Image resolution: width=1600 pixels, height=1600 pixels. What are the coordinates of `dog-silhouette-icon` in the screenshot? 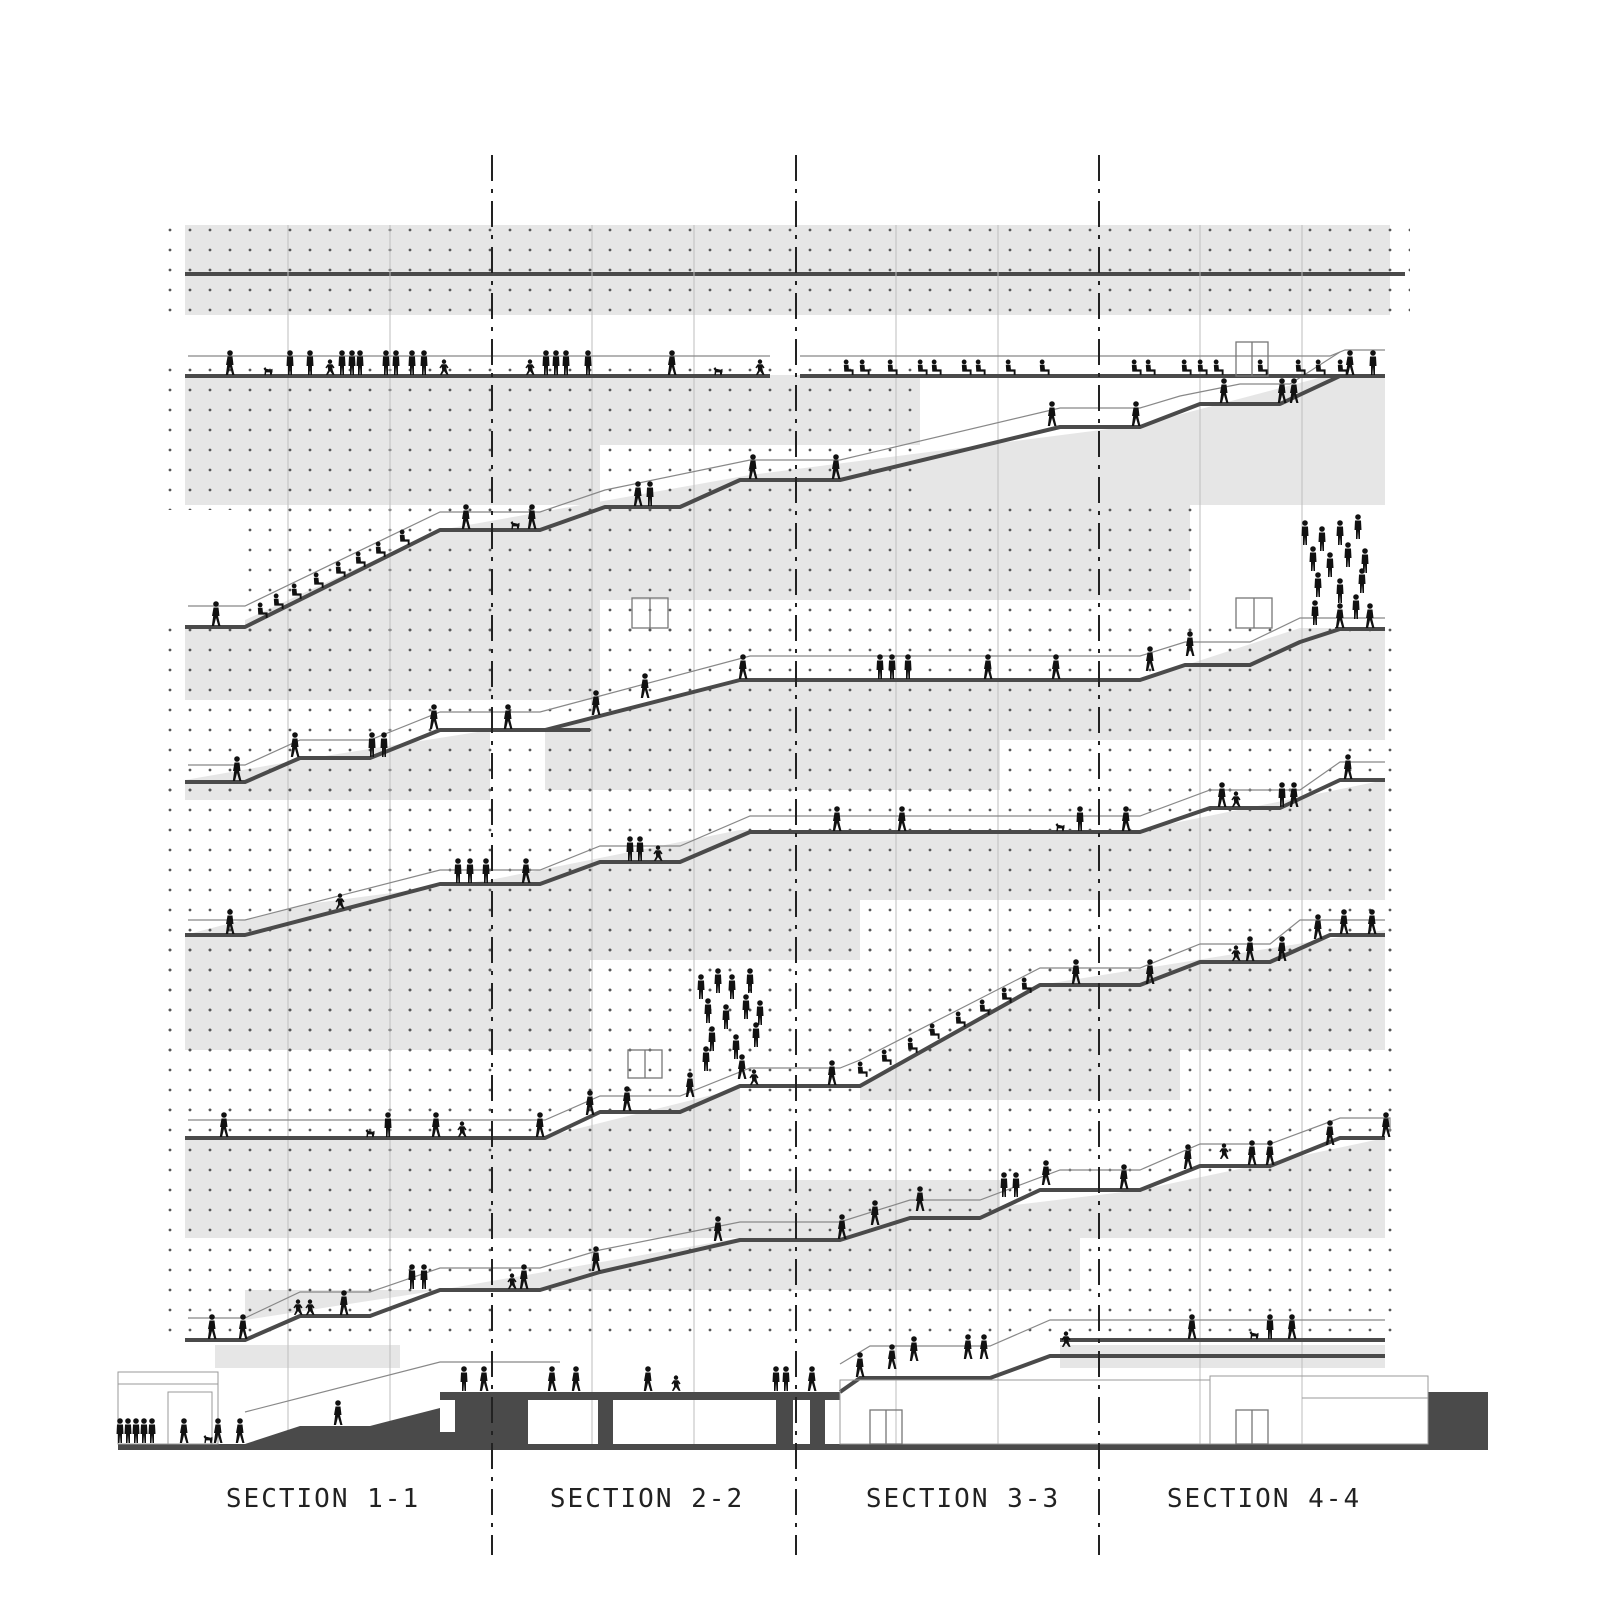 It's located at (208, 1439).